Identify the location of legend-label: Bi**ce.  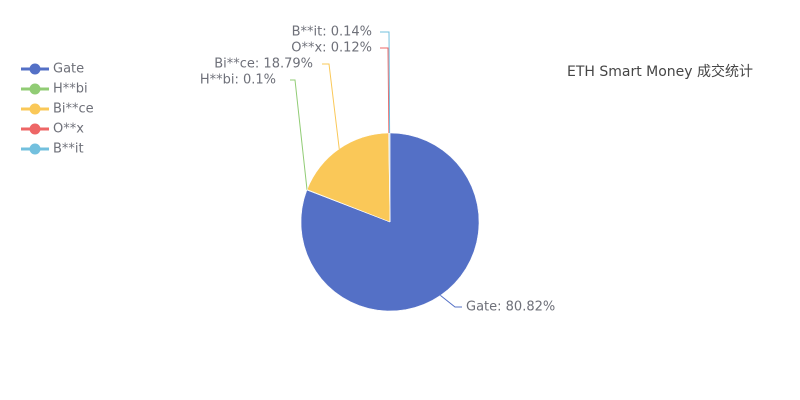
(73, 109).